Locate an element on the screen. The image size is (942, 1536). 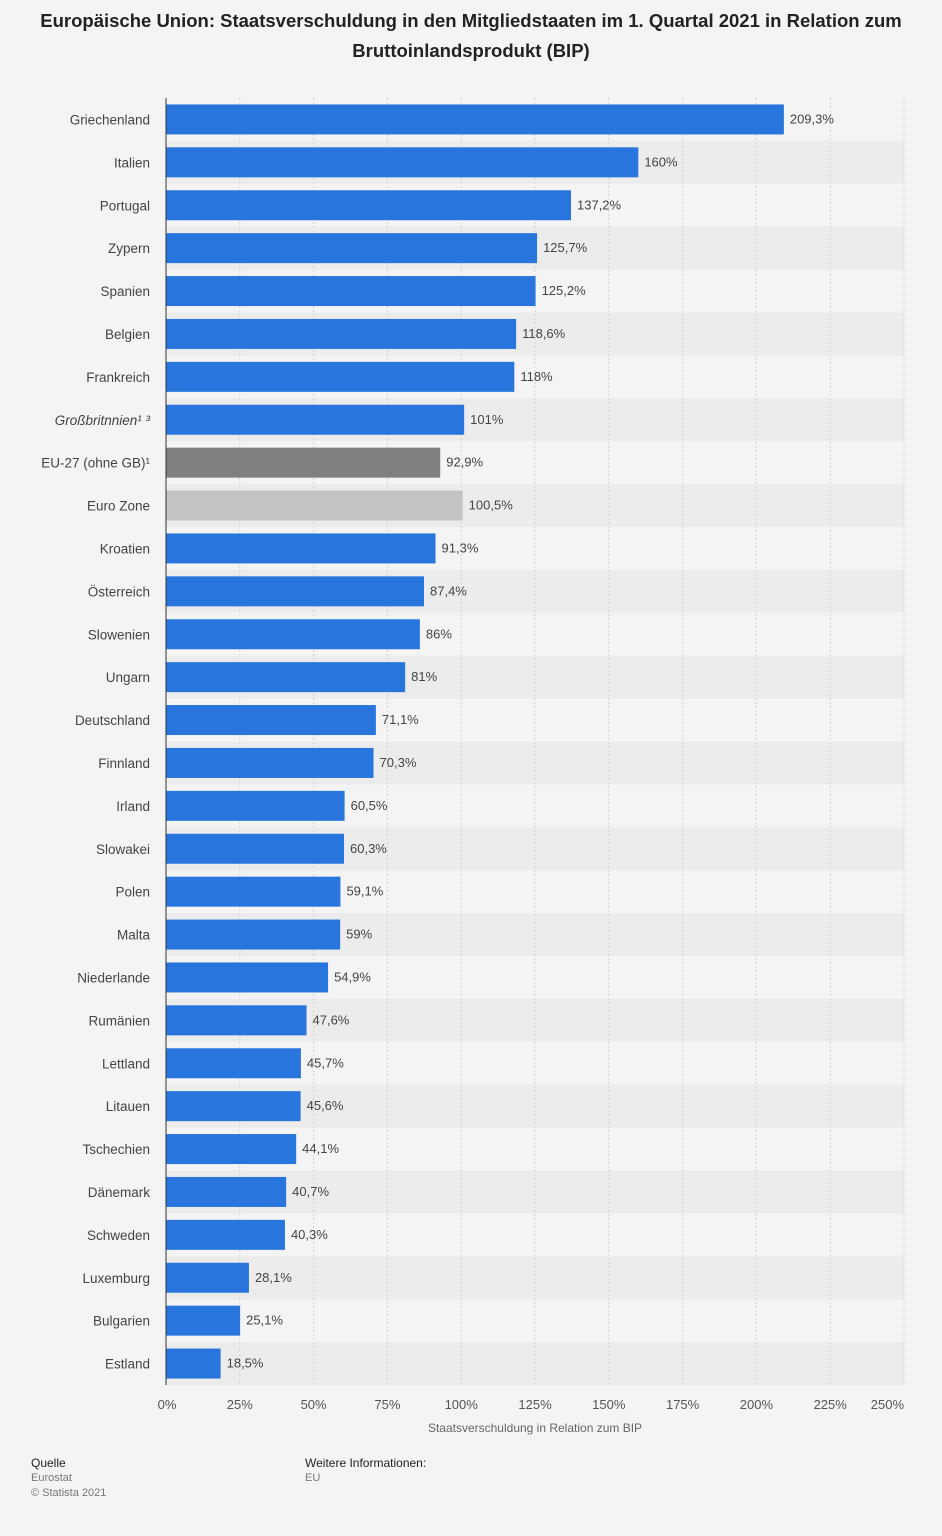
value-label: 125,7% is located at coordinates (565, 247).